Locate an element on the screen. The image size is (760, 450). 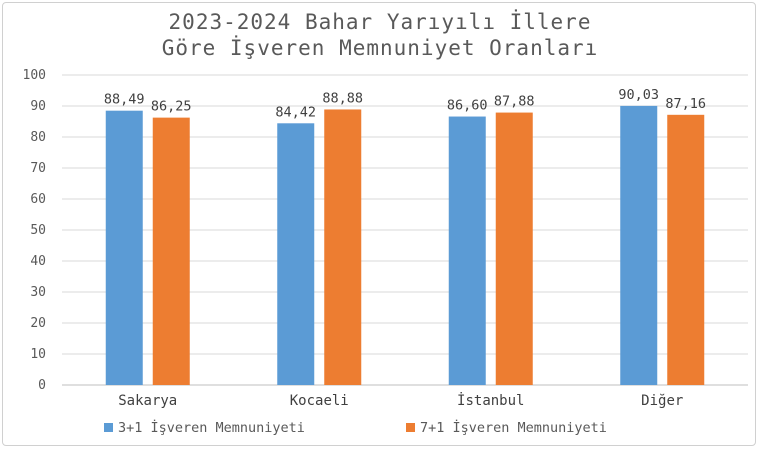
data-label: 84,42 is located at coordinates (295, 112).